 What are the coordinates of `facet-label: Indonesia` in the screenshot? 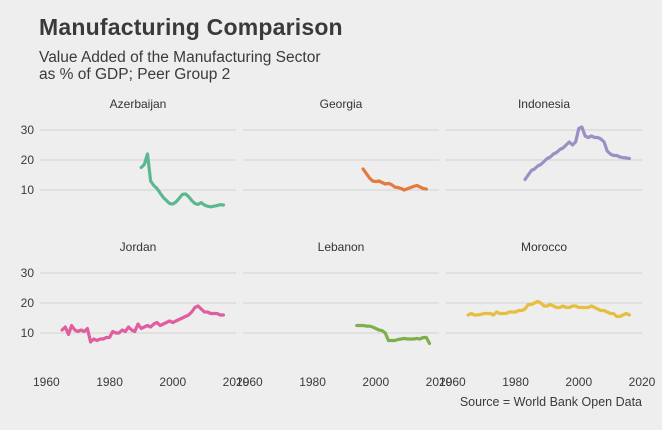 It's located at (544, 104).